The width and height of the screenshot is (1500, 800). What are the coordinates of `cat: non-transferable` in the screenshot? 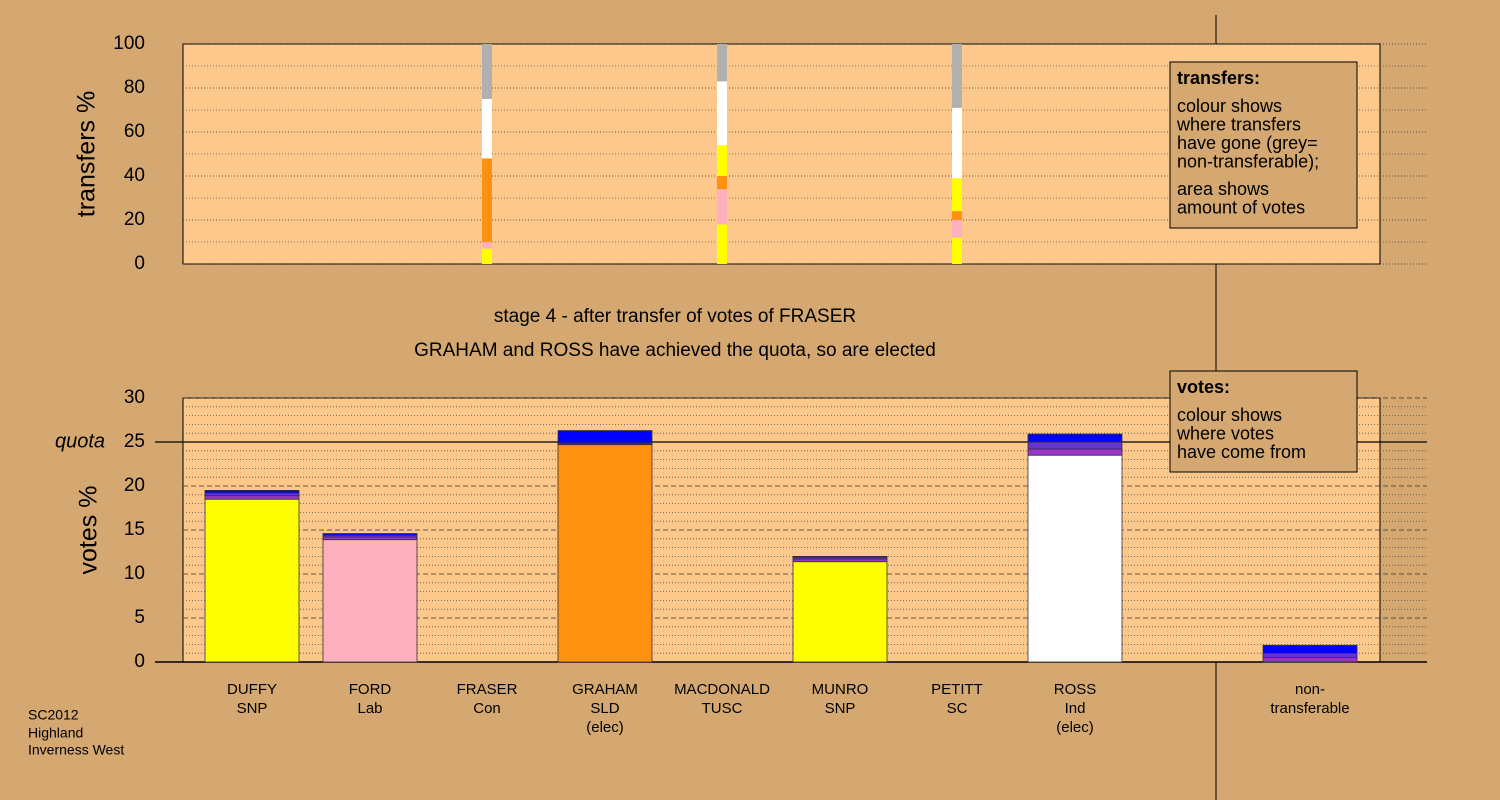 It's located at (1310, 699).